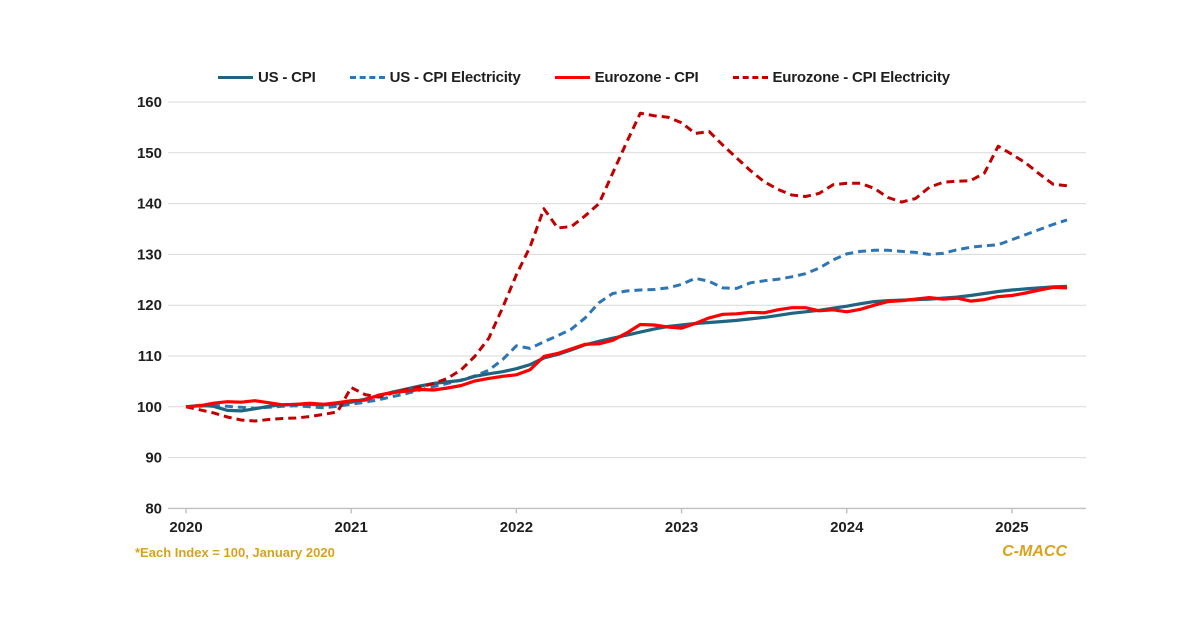 The height and width of the screenshot is (627, 1200). Describe the element at coordinates (516, 527) in the screenshot. I see `x-axis-tick-label: 2022` at that location.